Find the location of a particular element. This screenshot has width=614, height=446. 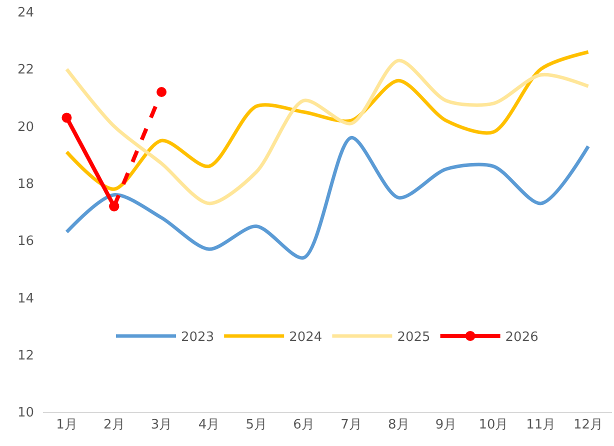

y-tick-label: 24 is located at coordinates (25, 13).